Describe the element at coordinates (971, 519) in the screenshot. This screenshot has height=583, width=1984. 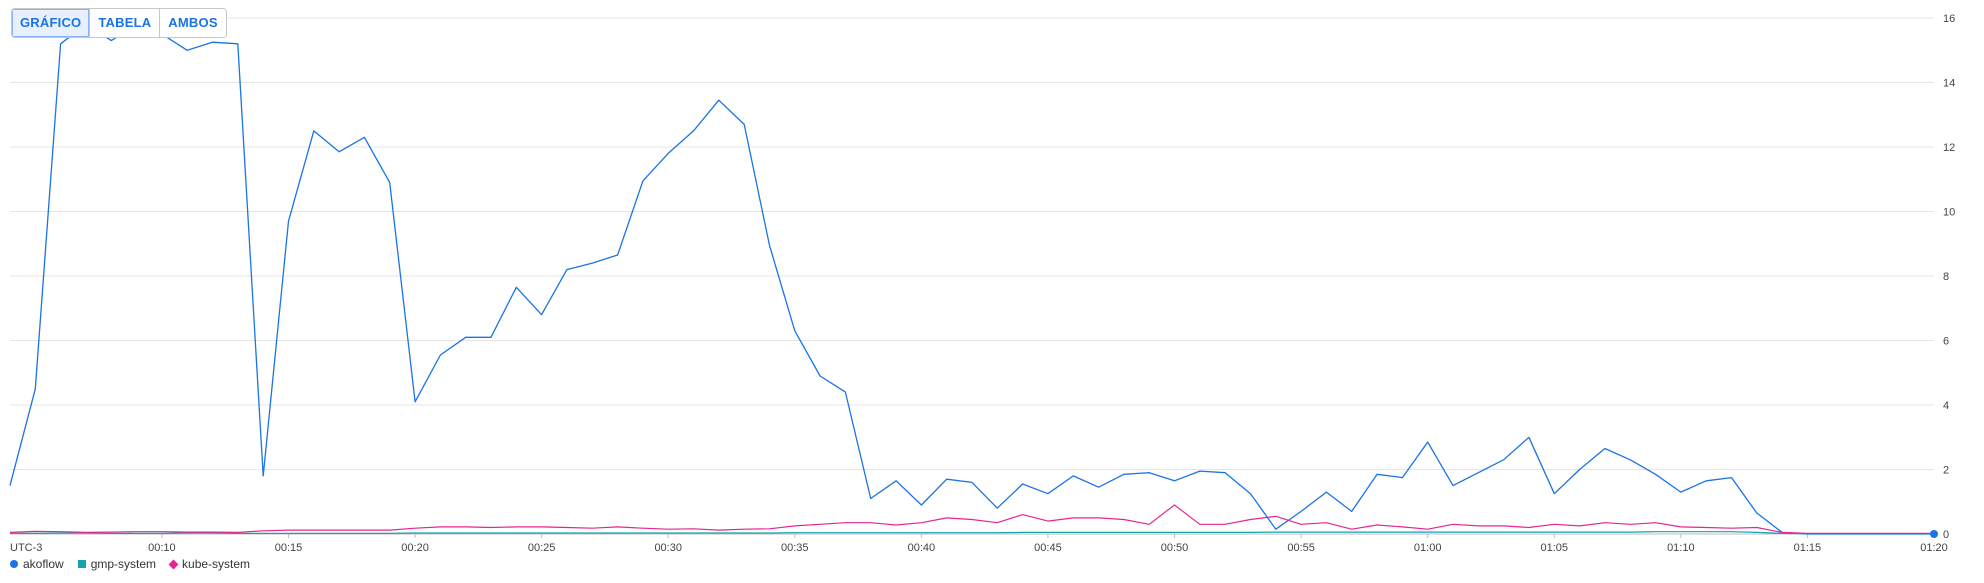
I see `series-line-kube-system` at that location.